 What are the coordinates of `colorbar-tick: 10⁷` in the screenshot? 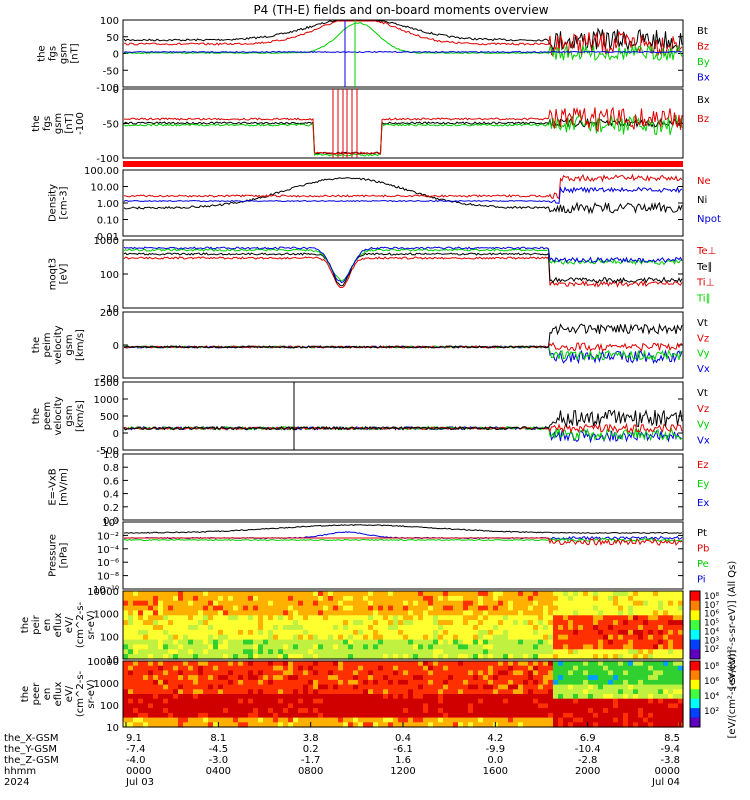 It's located at (711, 606).